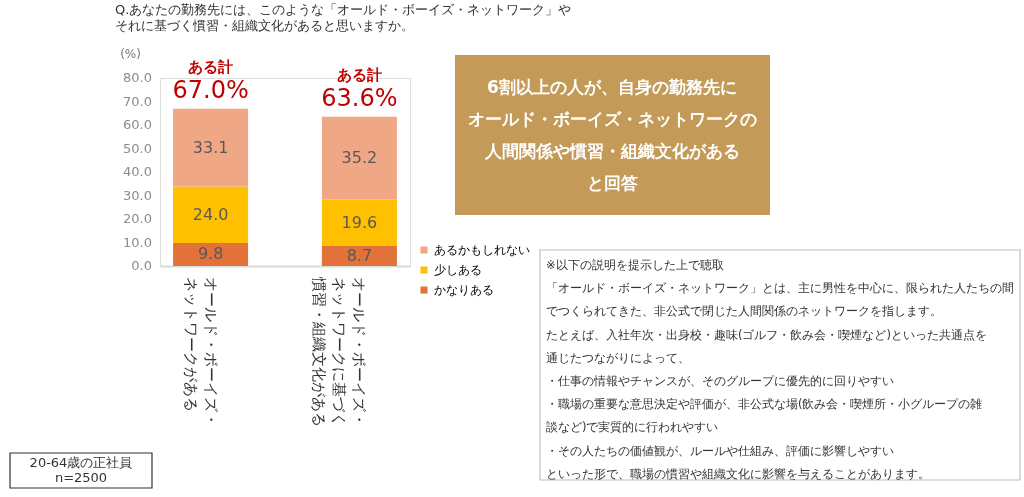 The width and height of the screenshot is (1024, 497). What do you see at coordinates (464, 290) in the screenshot?
I see `legend-label: かなりある` at bounding box center [464, 290].